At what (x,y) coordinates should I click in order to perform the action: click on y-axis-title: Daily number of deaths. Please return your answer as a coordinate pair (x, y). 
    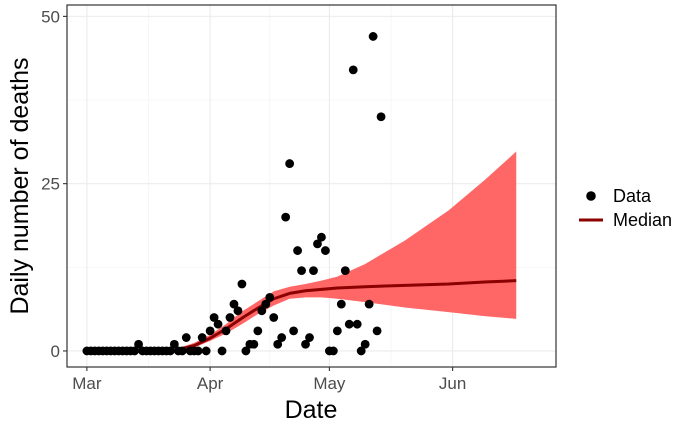
    Looking at the image, I should click on (20, 185).